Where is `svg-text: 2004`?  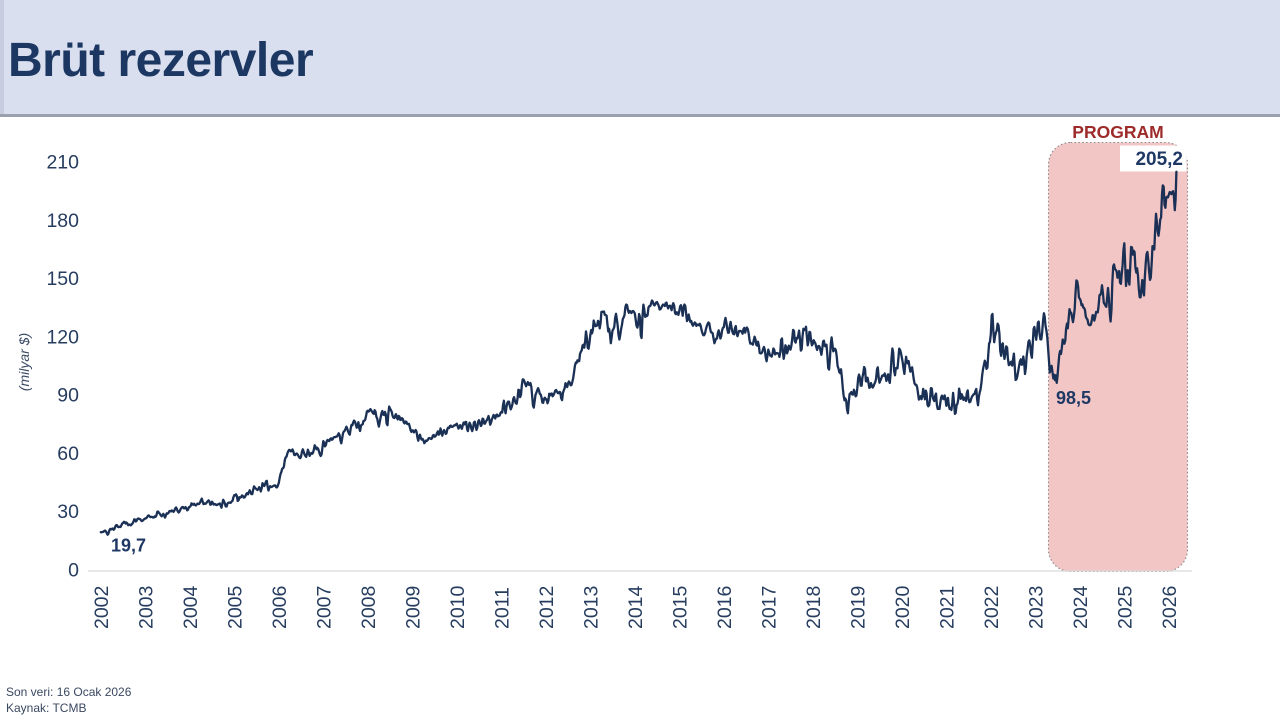 svg-text: 2004 is located at coordinates (191, 607).